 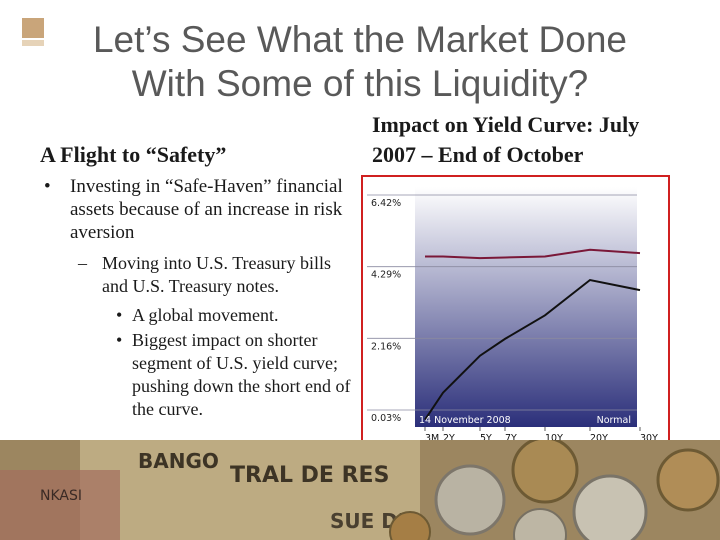 What do you see at coordinates (554, 438) in the screenshot?
I see `x-tick-label: 10Y` at bounding box center [554, 438].